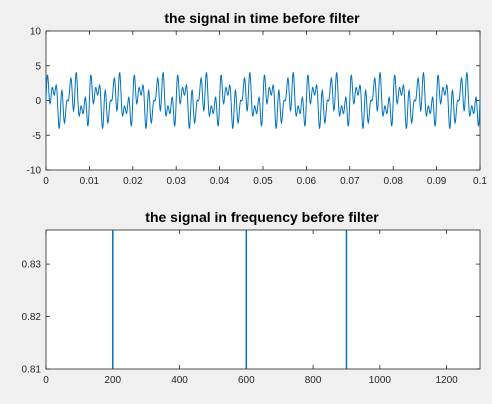  Describe the element at coordinates (36, 136) in the screenshot. I see `time-plot-ytick-label: -5` at that location.